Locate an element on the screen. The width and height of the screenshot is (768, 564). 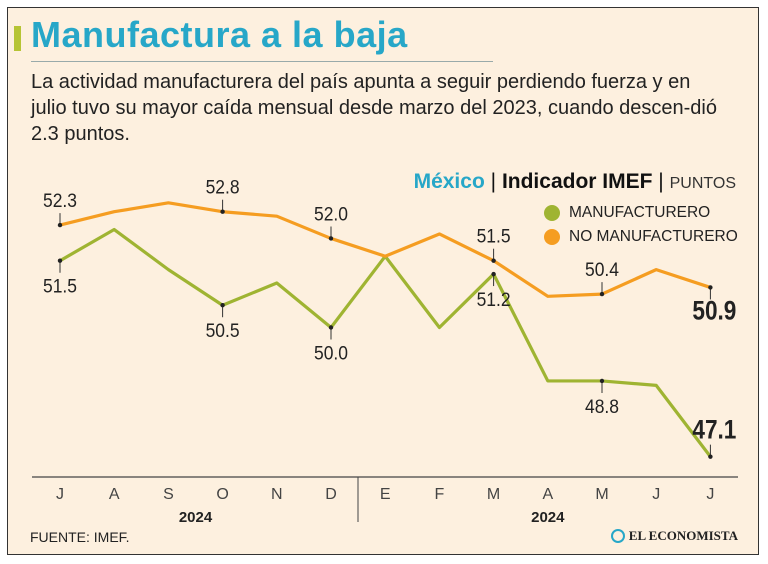
title-divider is located at coordinates (262, 61).